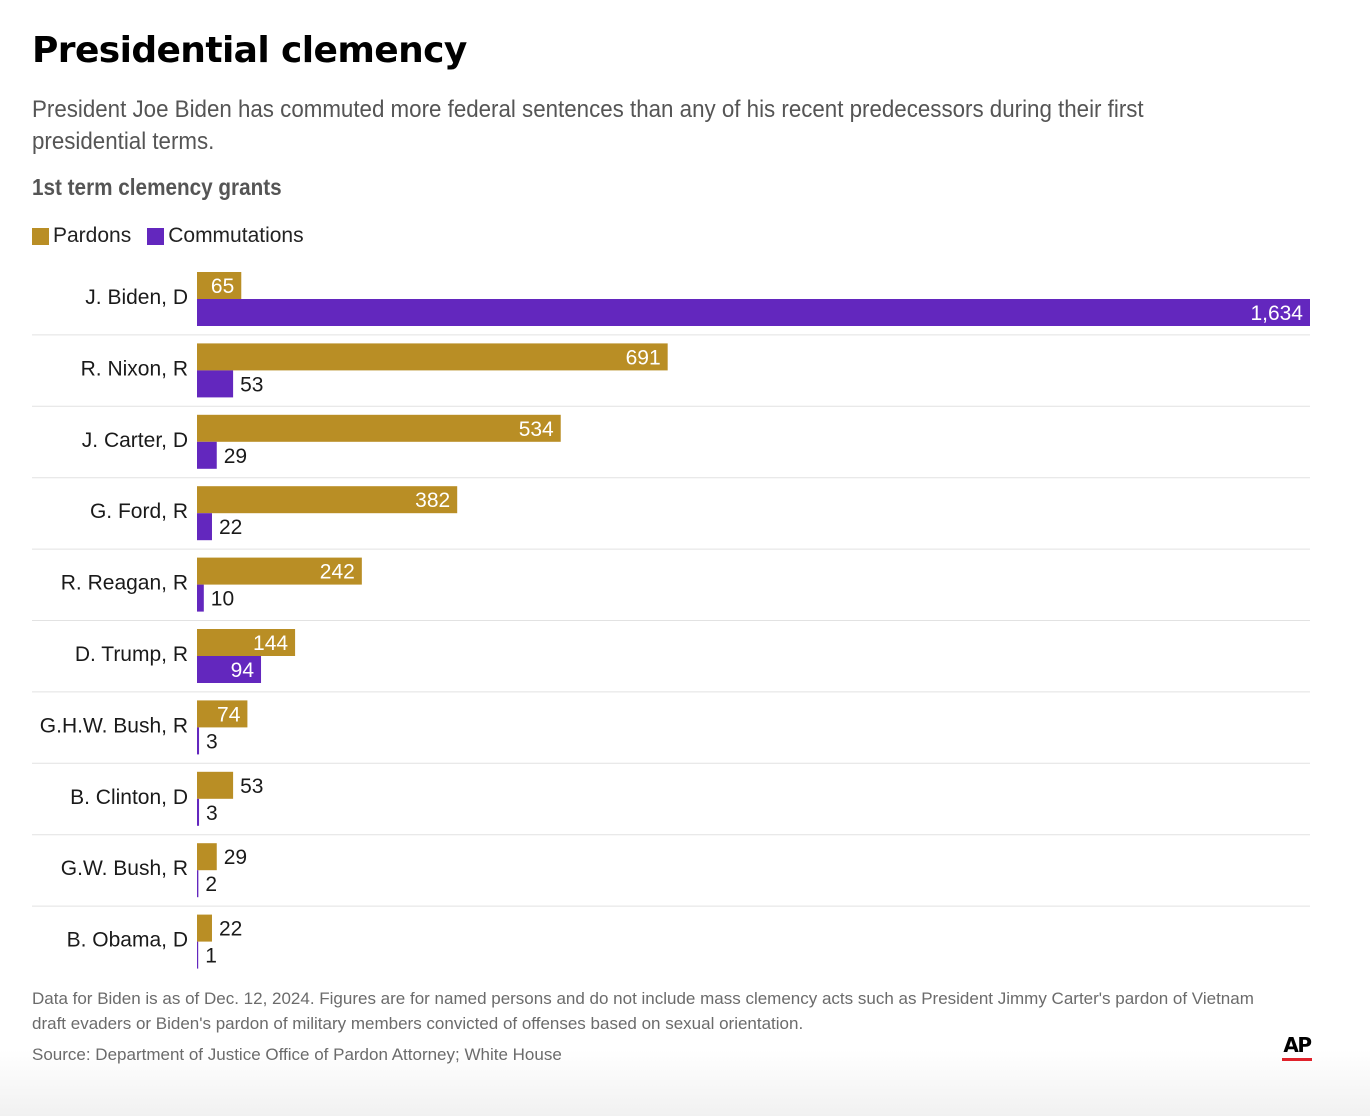  Describe the element at coordinates (211, 956) in the screenshot. I see `value-label-commutations-b-obama-d: 1` at that location.